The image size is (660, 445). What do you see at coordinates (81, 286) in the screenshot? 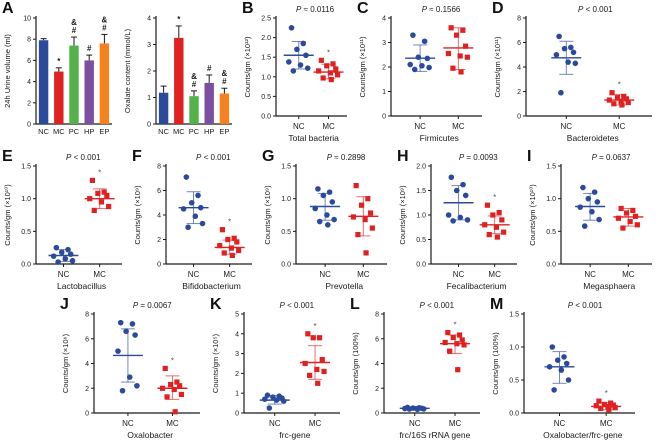
I see `svg-text: Lactobacillus` at bounding box center [81, 286].